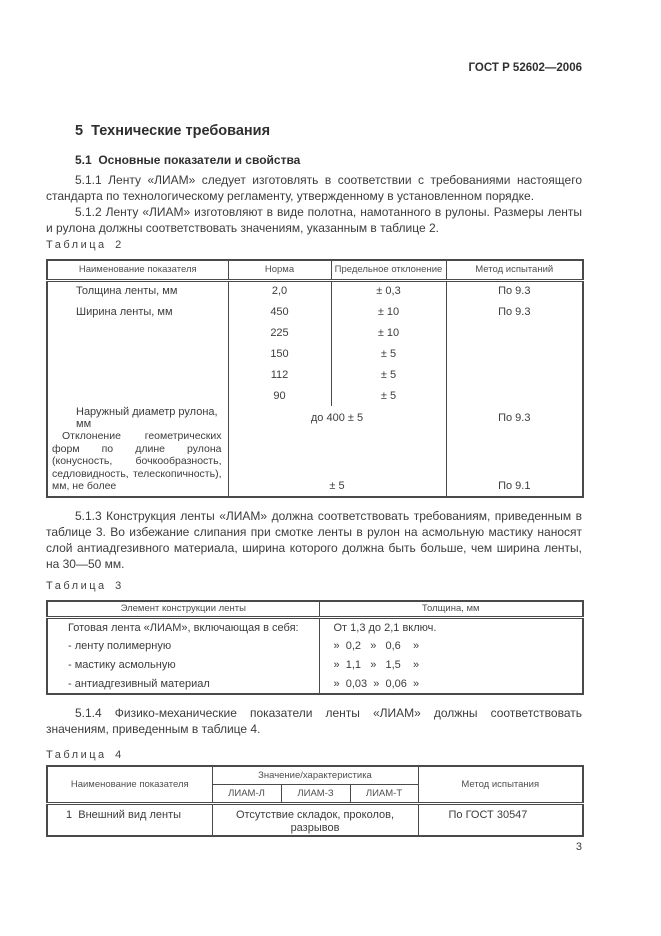 Image resolution: width=661 pixels, height=936 pixels. I want to click on table-cell: От 1,3 до 2,1 включ., so click(451, 627).